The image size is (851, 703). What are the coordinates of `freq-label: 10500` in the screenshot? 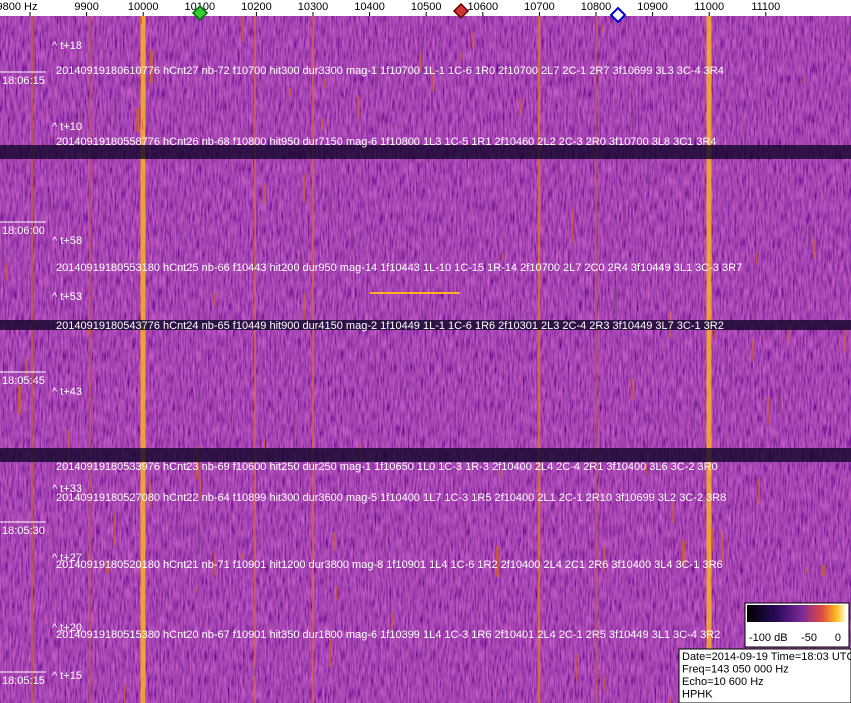 It's located at (426, 7).